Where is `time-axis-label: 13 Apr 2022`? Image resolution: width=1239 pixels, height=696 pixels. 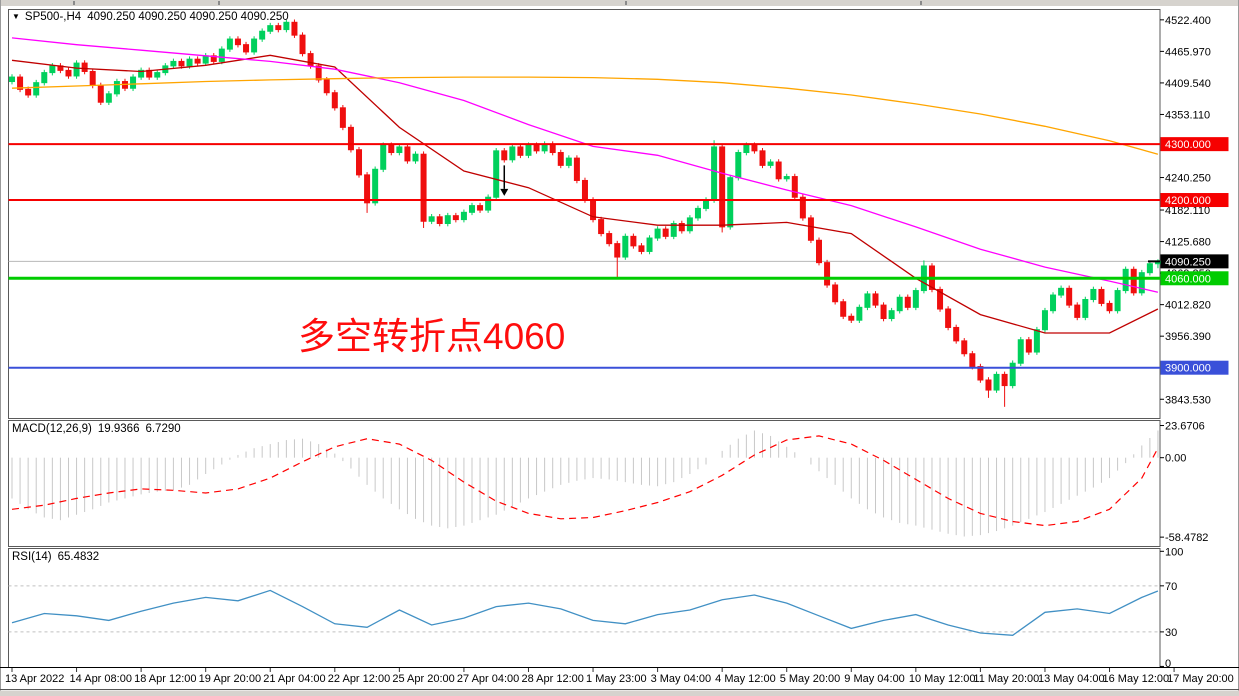 time-axis-label: 13 Apr 2022 is located at coordinates (34, 679).